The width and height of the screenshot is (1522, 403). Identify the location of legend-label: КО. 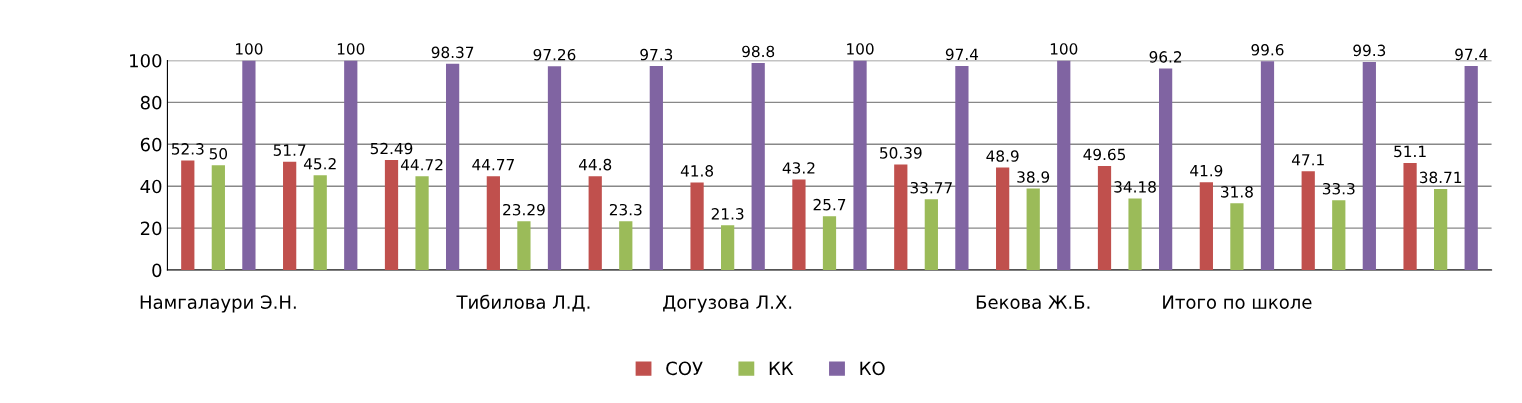
(872, 368).